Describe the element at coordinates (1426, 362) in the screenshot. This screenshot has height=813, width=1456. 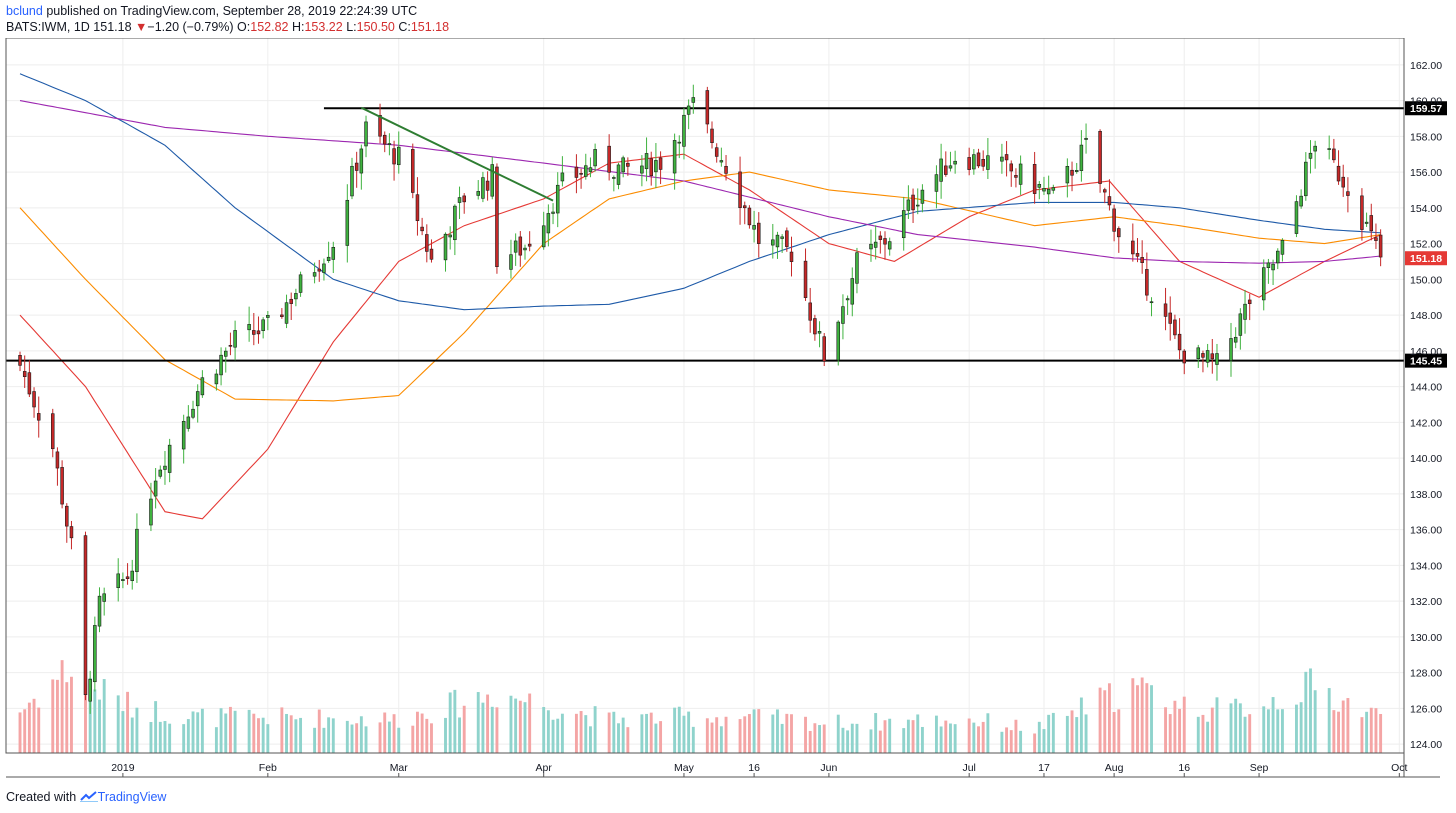
I see `level-label: 145.45` at that location.